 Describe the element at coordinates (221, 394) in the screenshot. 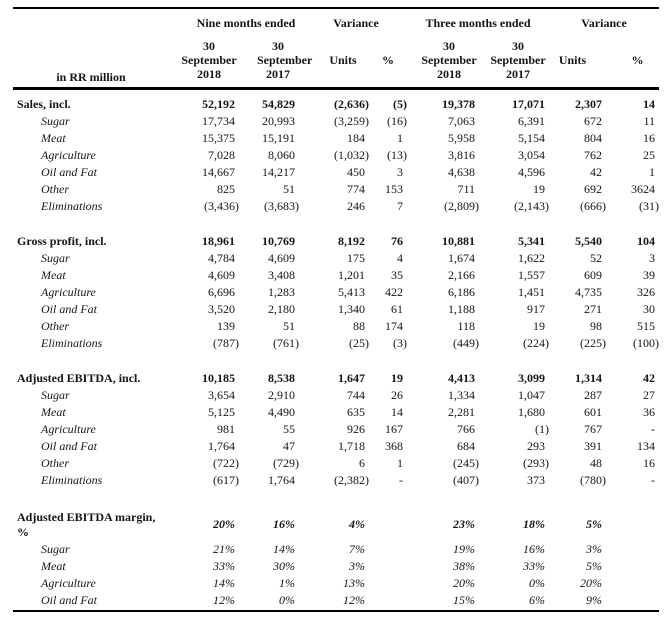

I see `value-cell: 3,654` at that location.